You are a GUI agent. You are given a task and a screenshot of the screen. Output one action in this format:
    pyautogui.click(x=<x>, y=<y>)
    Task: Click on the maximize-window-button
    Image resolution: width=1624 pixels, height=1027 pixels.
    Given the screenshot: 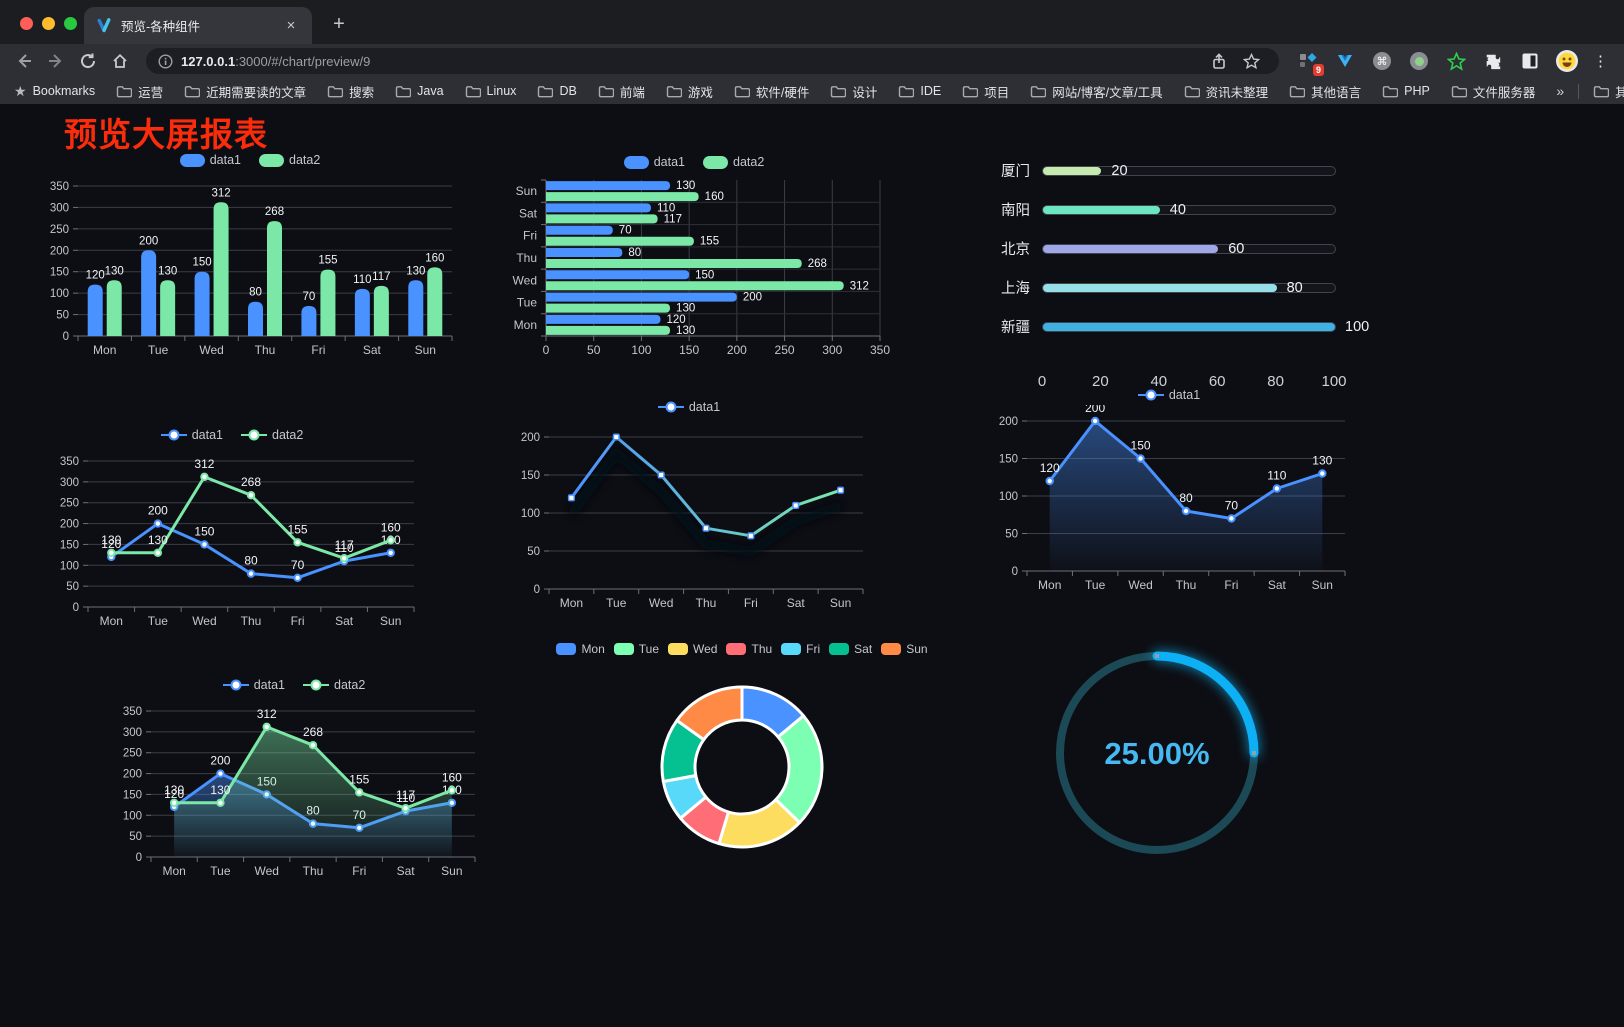 What is the action you would take?
    pyautogui.click(x=70, y=23)
    